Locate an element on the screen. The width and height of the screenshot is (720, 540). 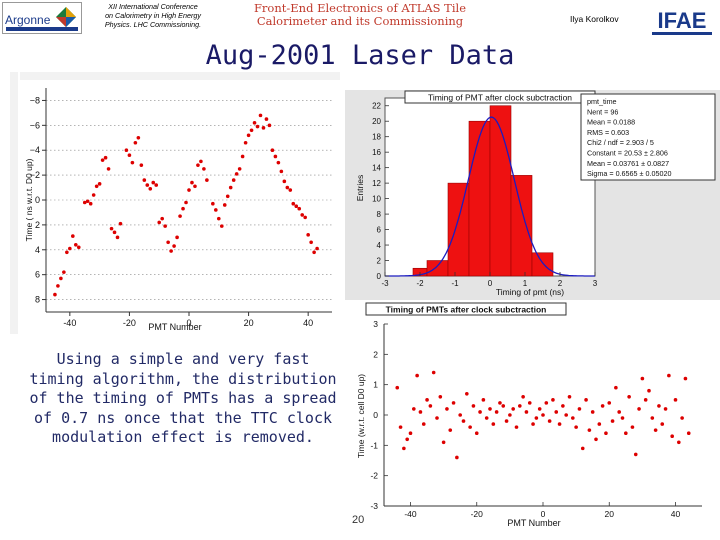
conference-line: Physics. LHC Commissioning. is located at coordinates (153, 24).